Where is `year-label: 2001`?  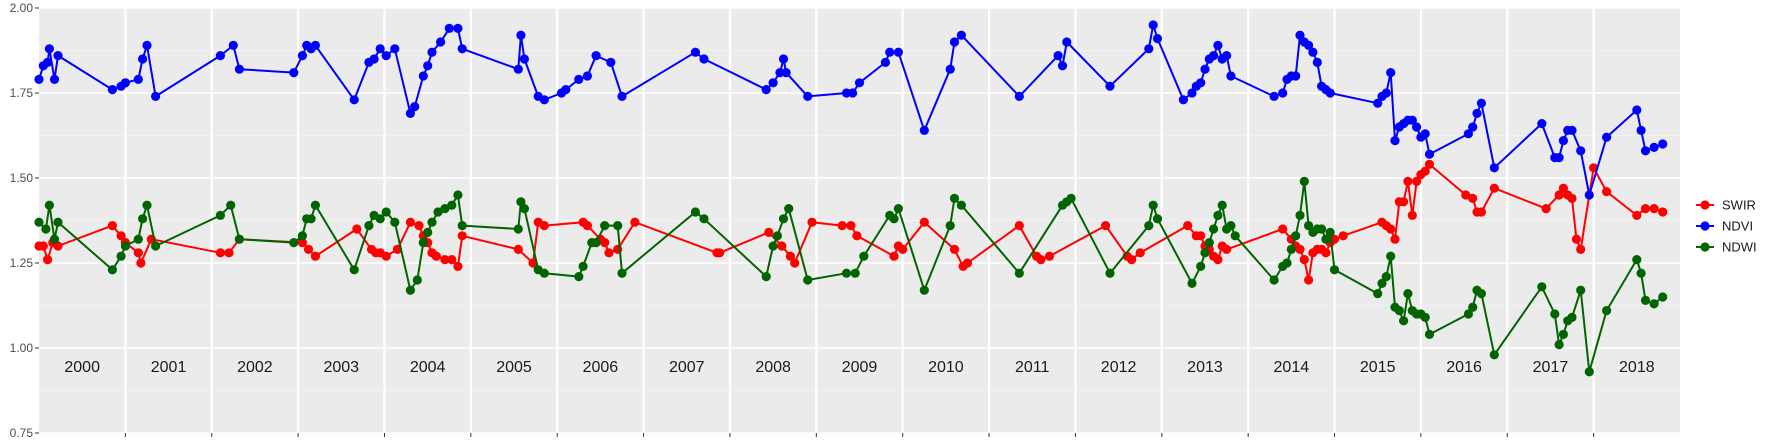
year-label: 2001 is located at coordinates (169, 367).